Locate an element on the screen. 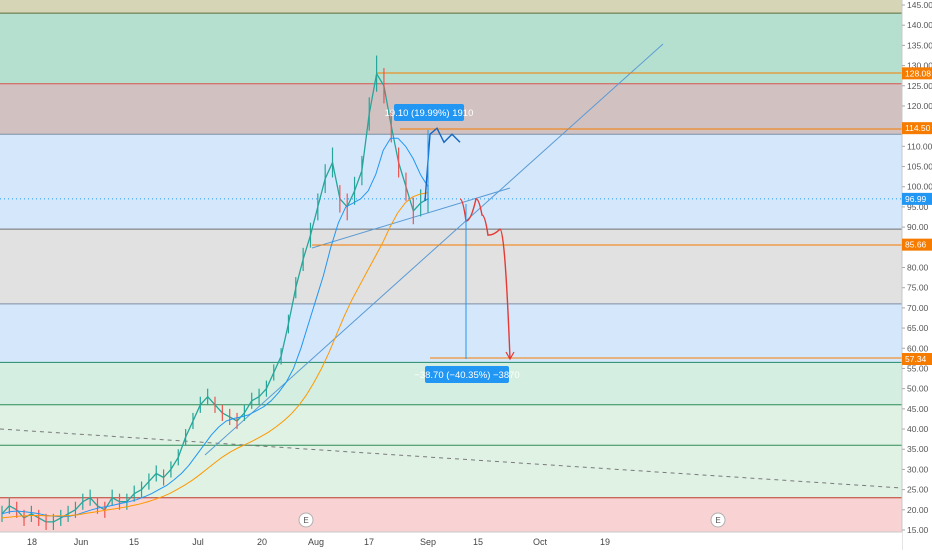  pennant-trendline is located at coordinates (411, 218).